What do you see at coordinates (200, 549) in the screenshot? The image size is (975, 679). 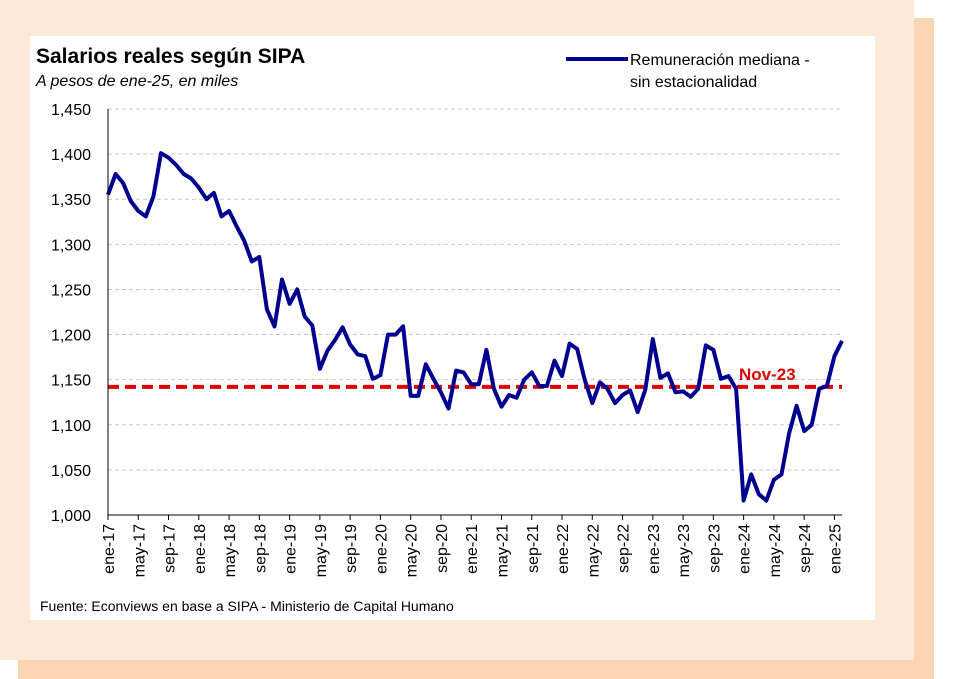 I see `x-tick-label: ene-18` at bounding box center [200, 549].